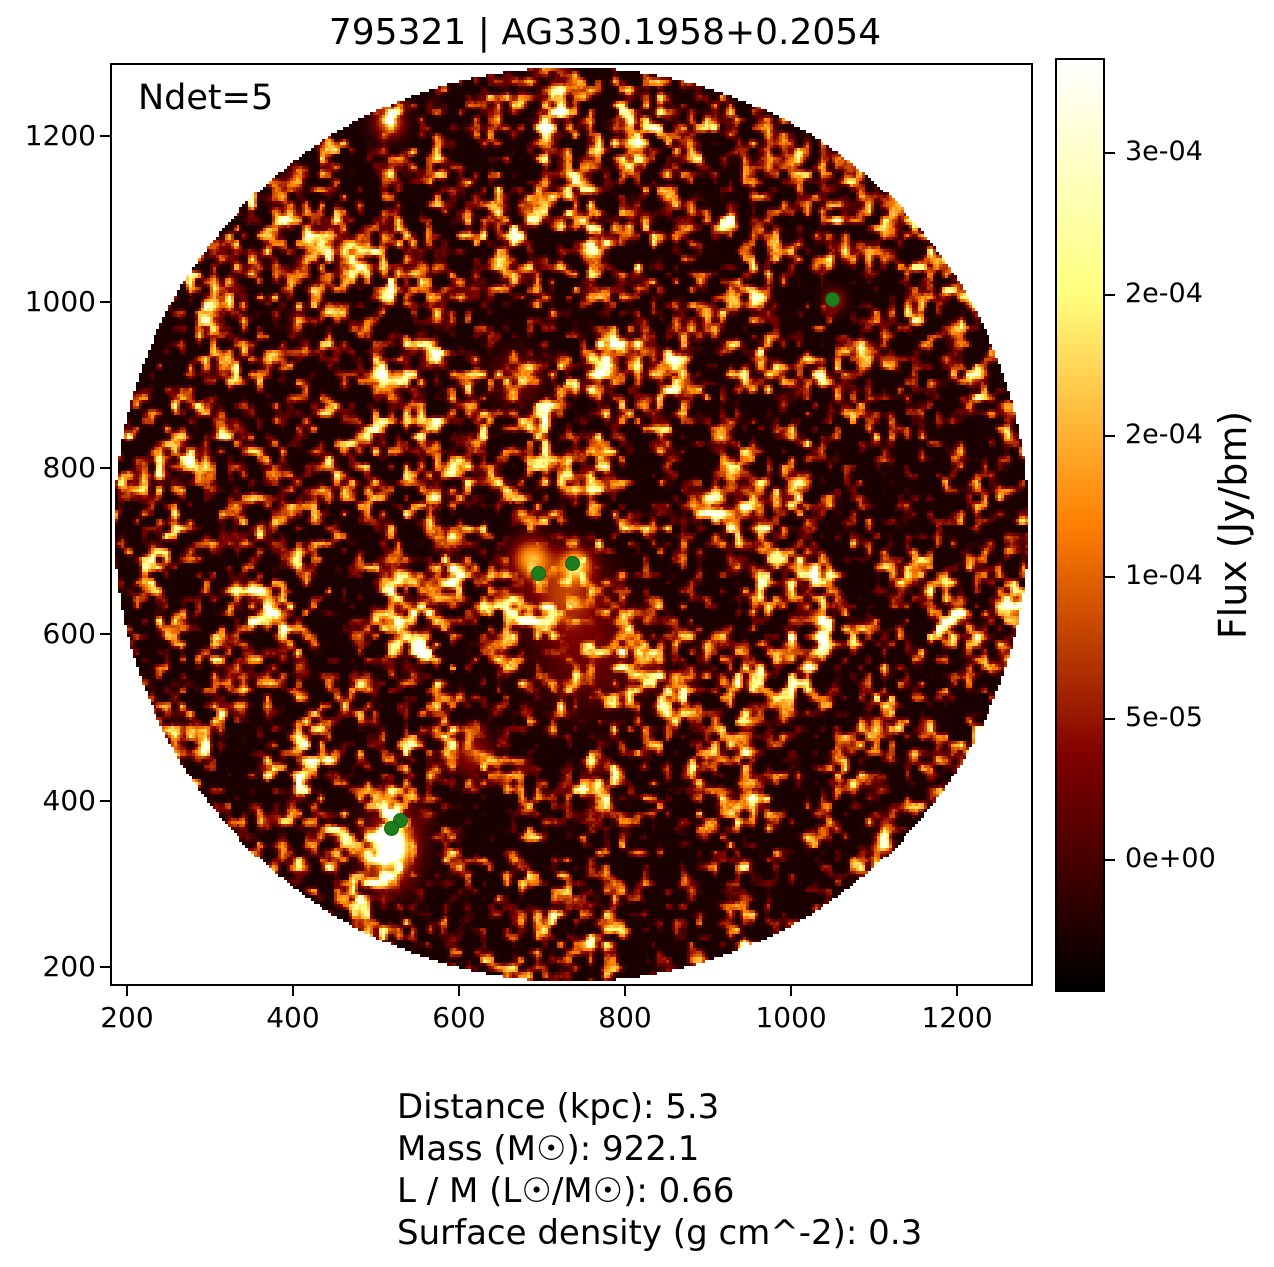  I want to click on colorbar, so click(1080, 525).